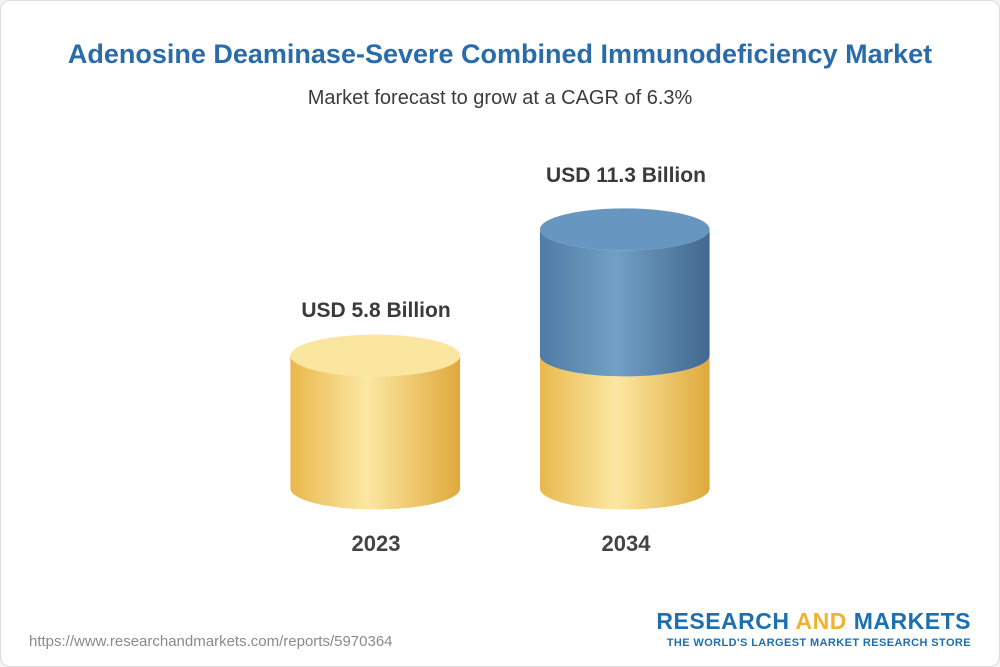 This screenshot has width=1000, height=667. Describe the element at coordinates (912, 620) in the screenshot. I see `logo-word-markets: MARKETS` at that location.